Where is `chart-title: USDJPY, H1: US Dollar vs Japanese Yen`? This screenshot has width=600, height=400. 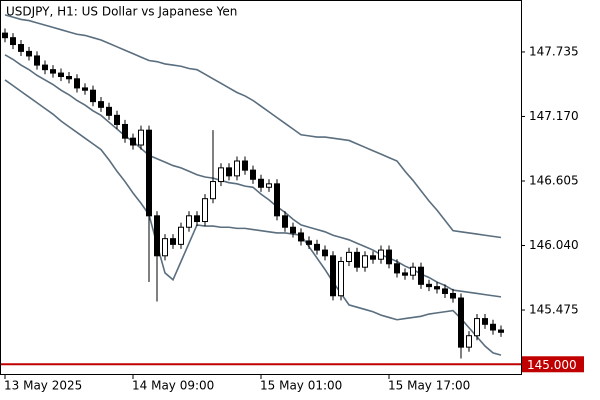 chart-title: USDJPY, H1: US Dollar vs Japanese Yen is located at coordinates (121, 12).